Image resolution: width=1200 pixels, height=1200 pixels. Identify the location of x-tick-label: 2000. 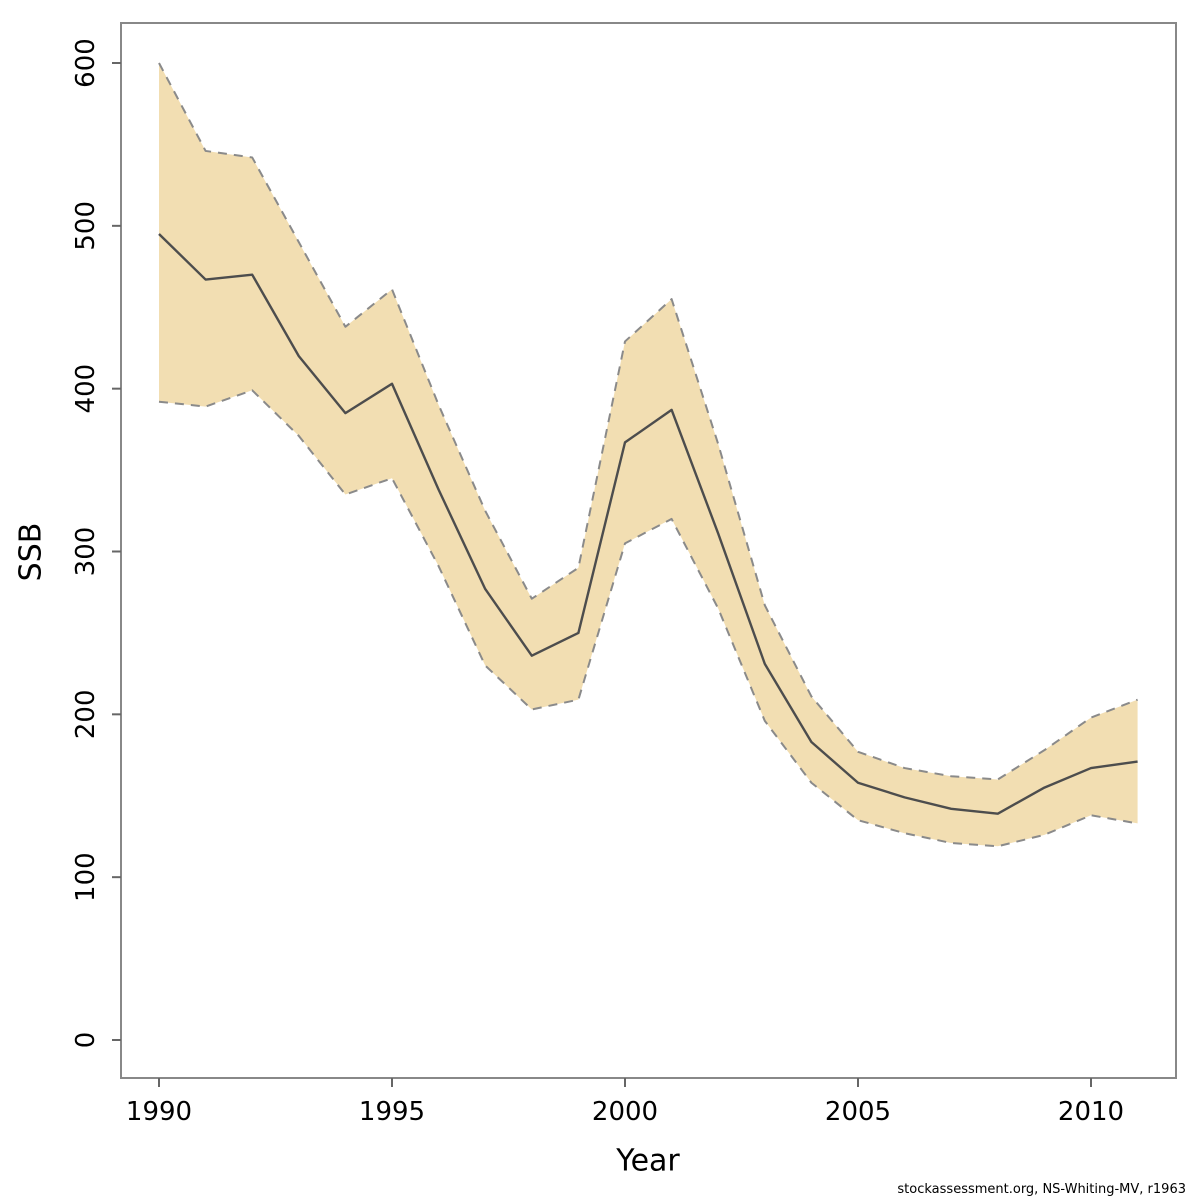
(625, 1112).